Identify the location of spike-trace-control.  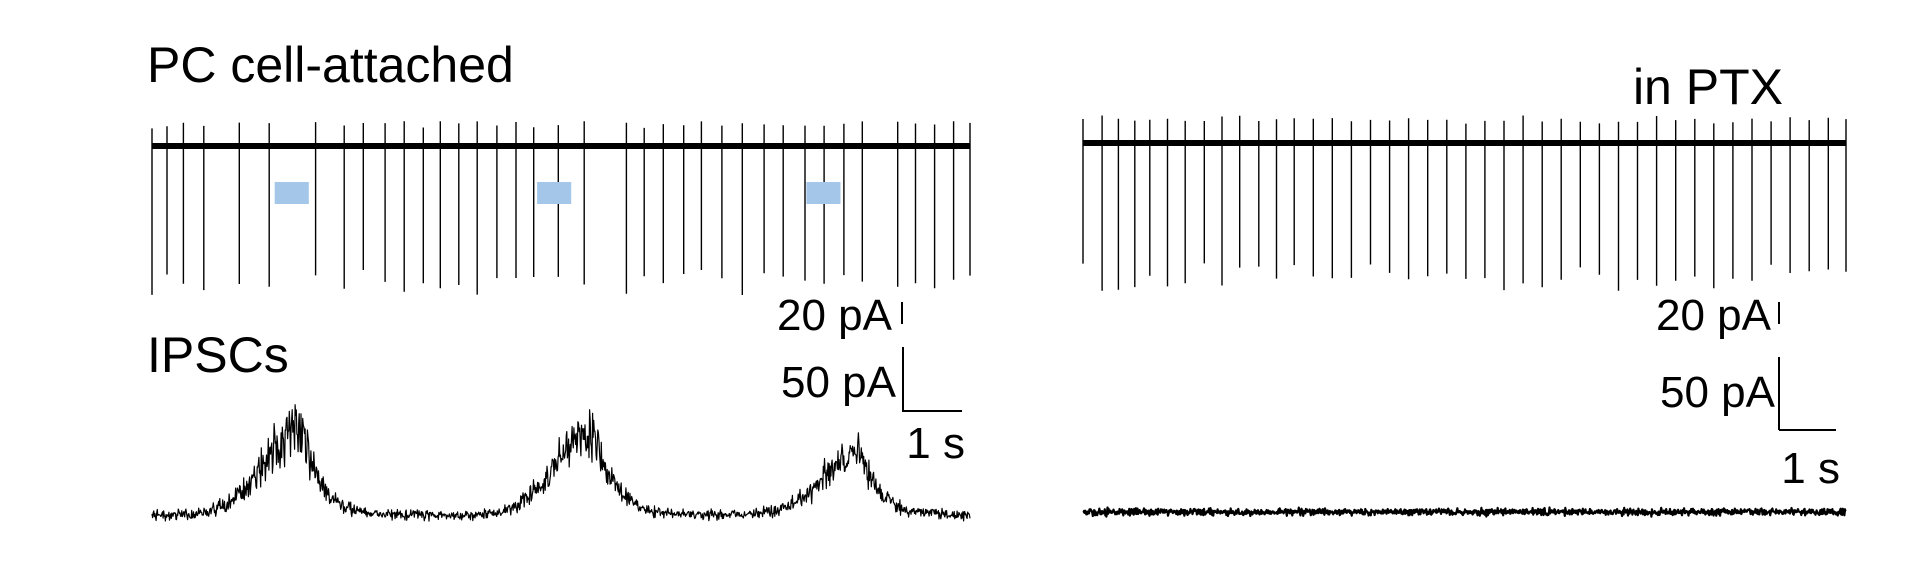
(561, 208).